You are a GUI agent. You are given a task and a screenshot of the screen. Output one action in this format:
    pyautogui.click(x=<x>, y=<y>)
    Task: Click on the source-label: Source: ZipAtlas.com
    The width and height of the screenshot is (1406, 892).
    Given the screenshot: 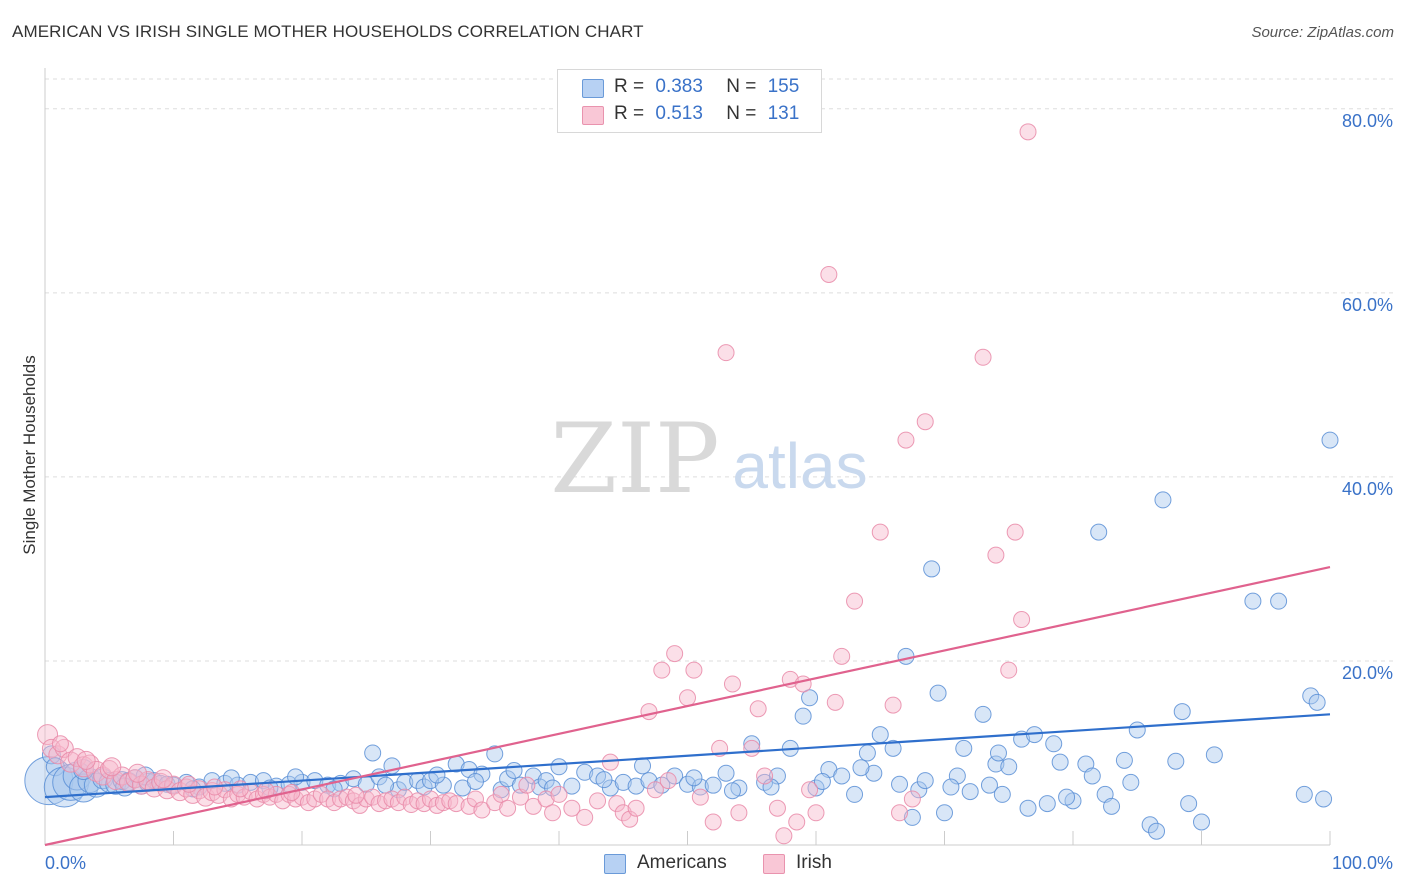 What is the action you would take?
    pyautogui.click(x=1322, y=32)
    